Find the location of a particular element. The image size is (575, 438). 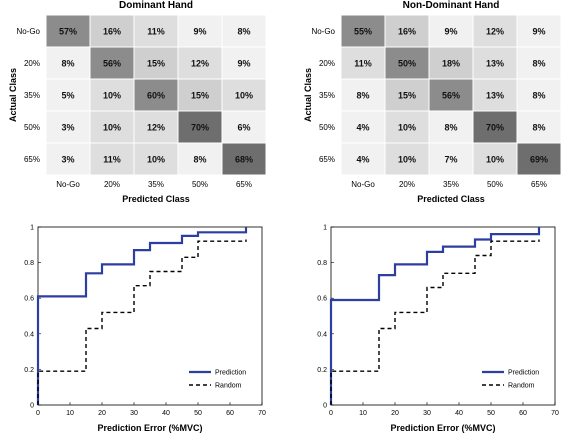

x-tick-label: 20% is located at coordinates (112, 184).